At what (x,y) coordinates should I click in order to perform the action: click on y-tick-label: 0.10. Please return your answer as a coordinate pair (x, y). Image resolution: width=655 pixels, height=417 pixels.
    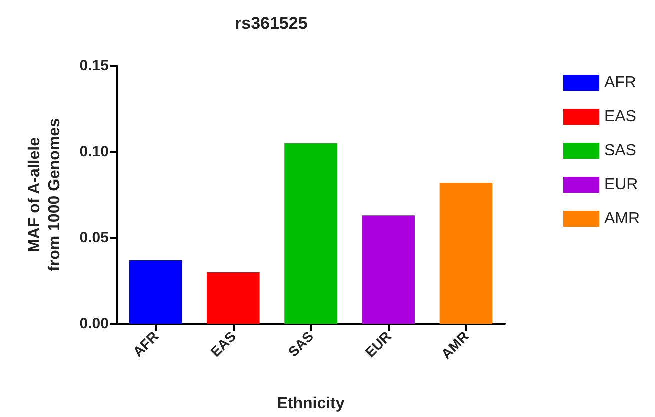
    Looking at the image, I should click on (94, 152).